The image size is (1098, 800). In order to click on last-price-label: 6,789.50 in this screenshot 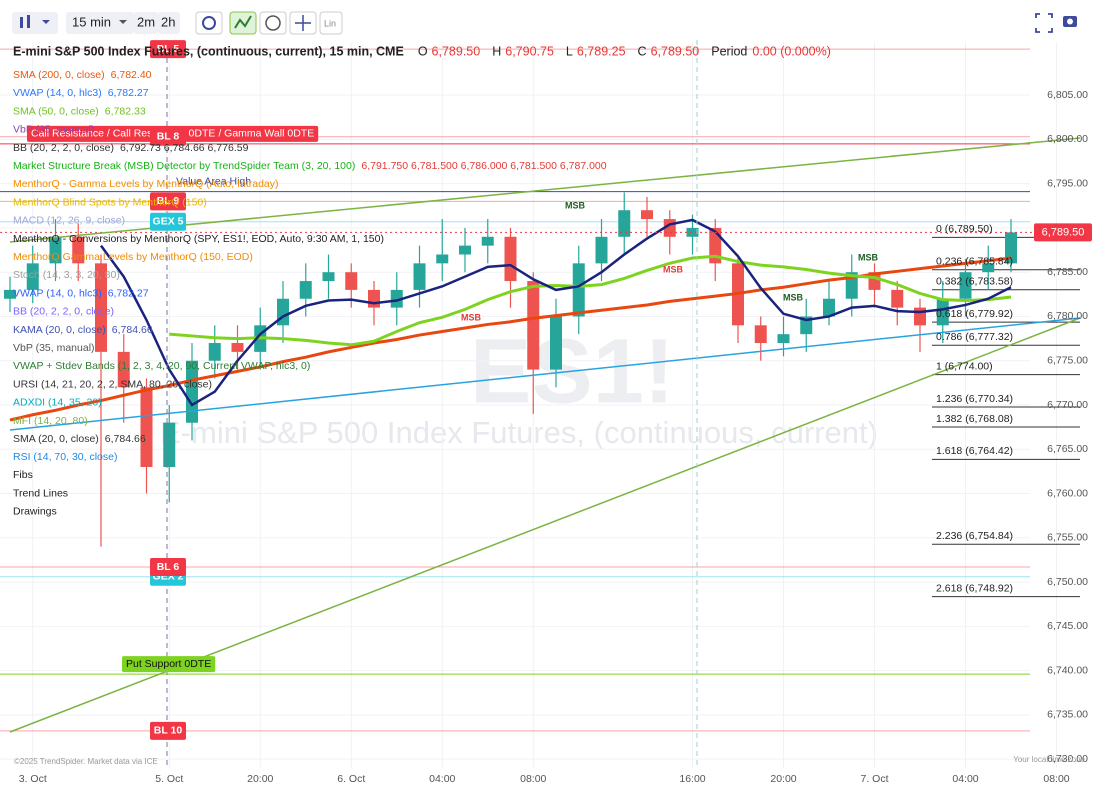, I will do `click(1063, 232)`.